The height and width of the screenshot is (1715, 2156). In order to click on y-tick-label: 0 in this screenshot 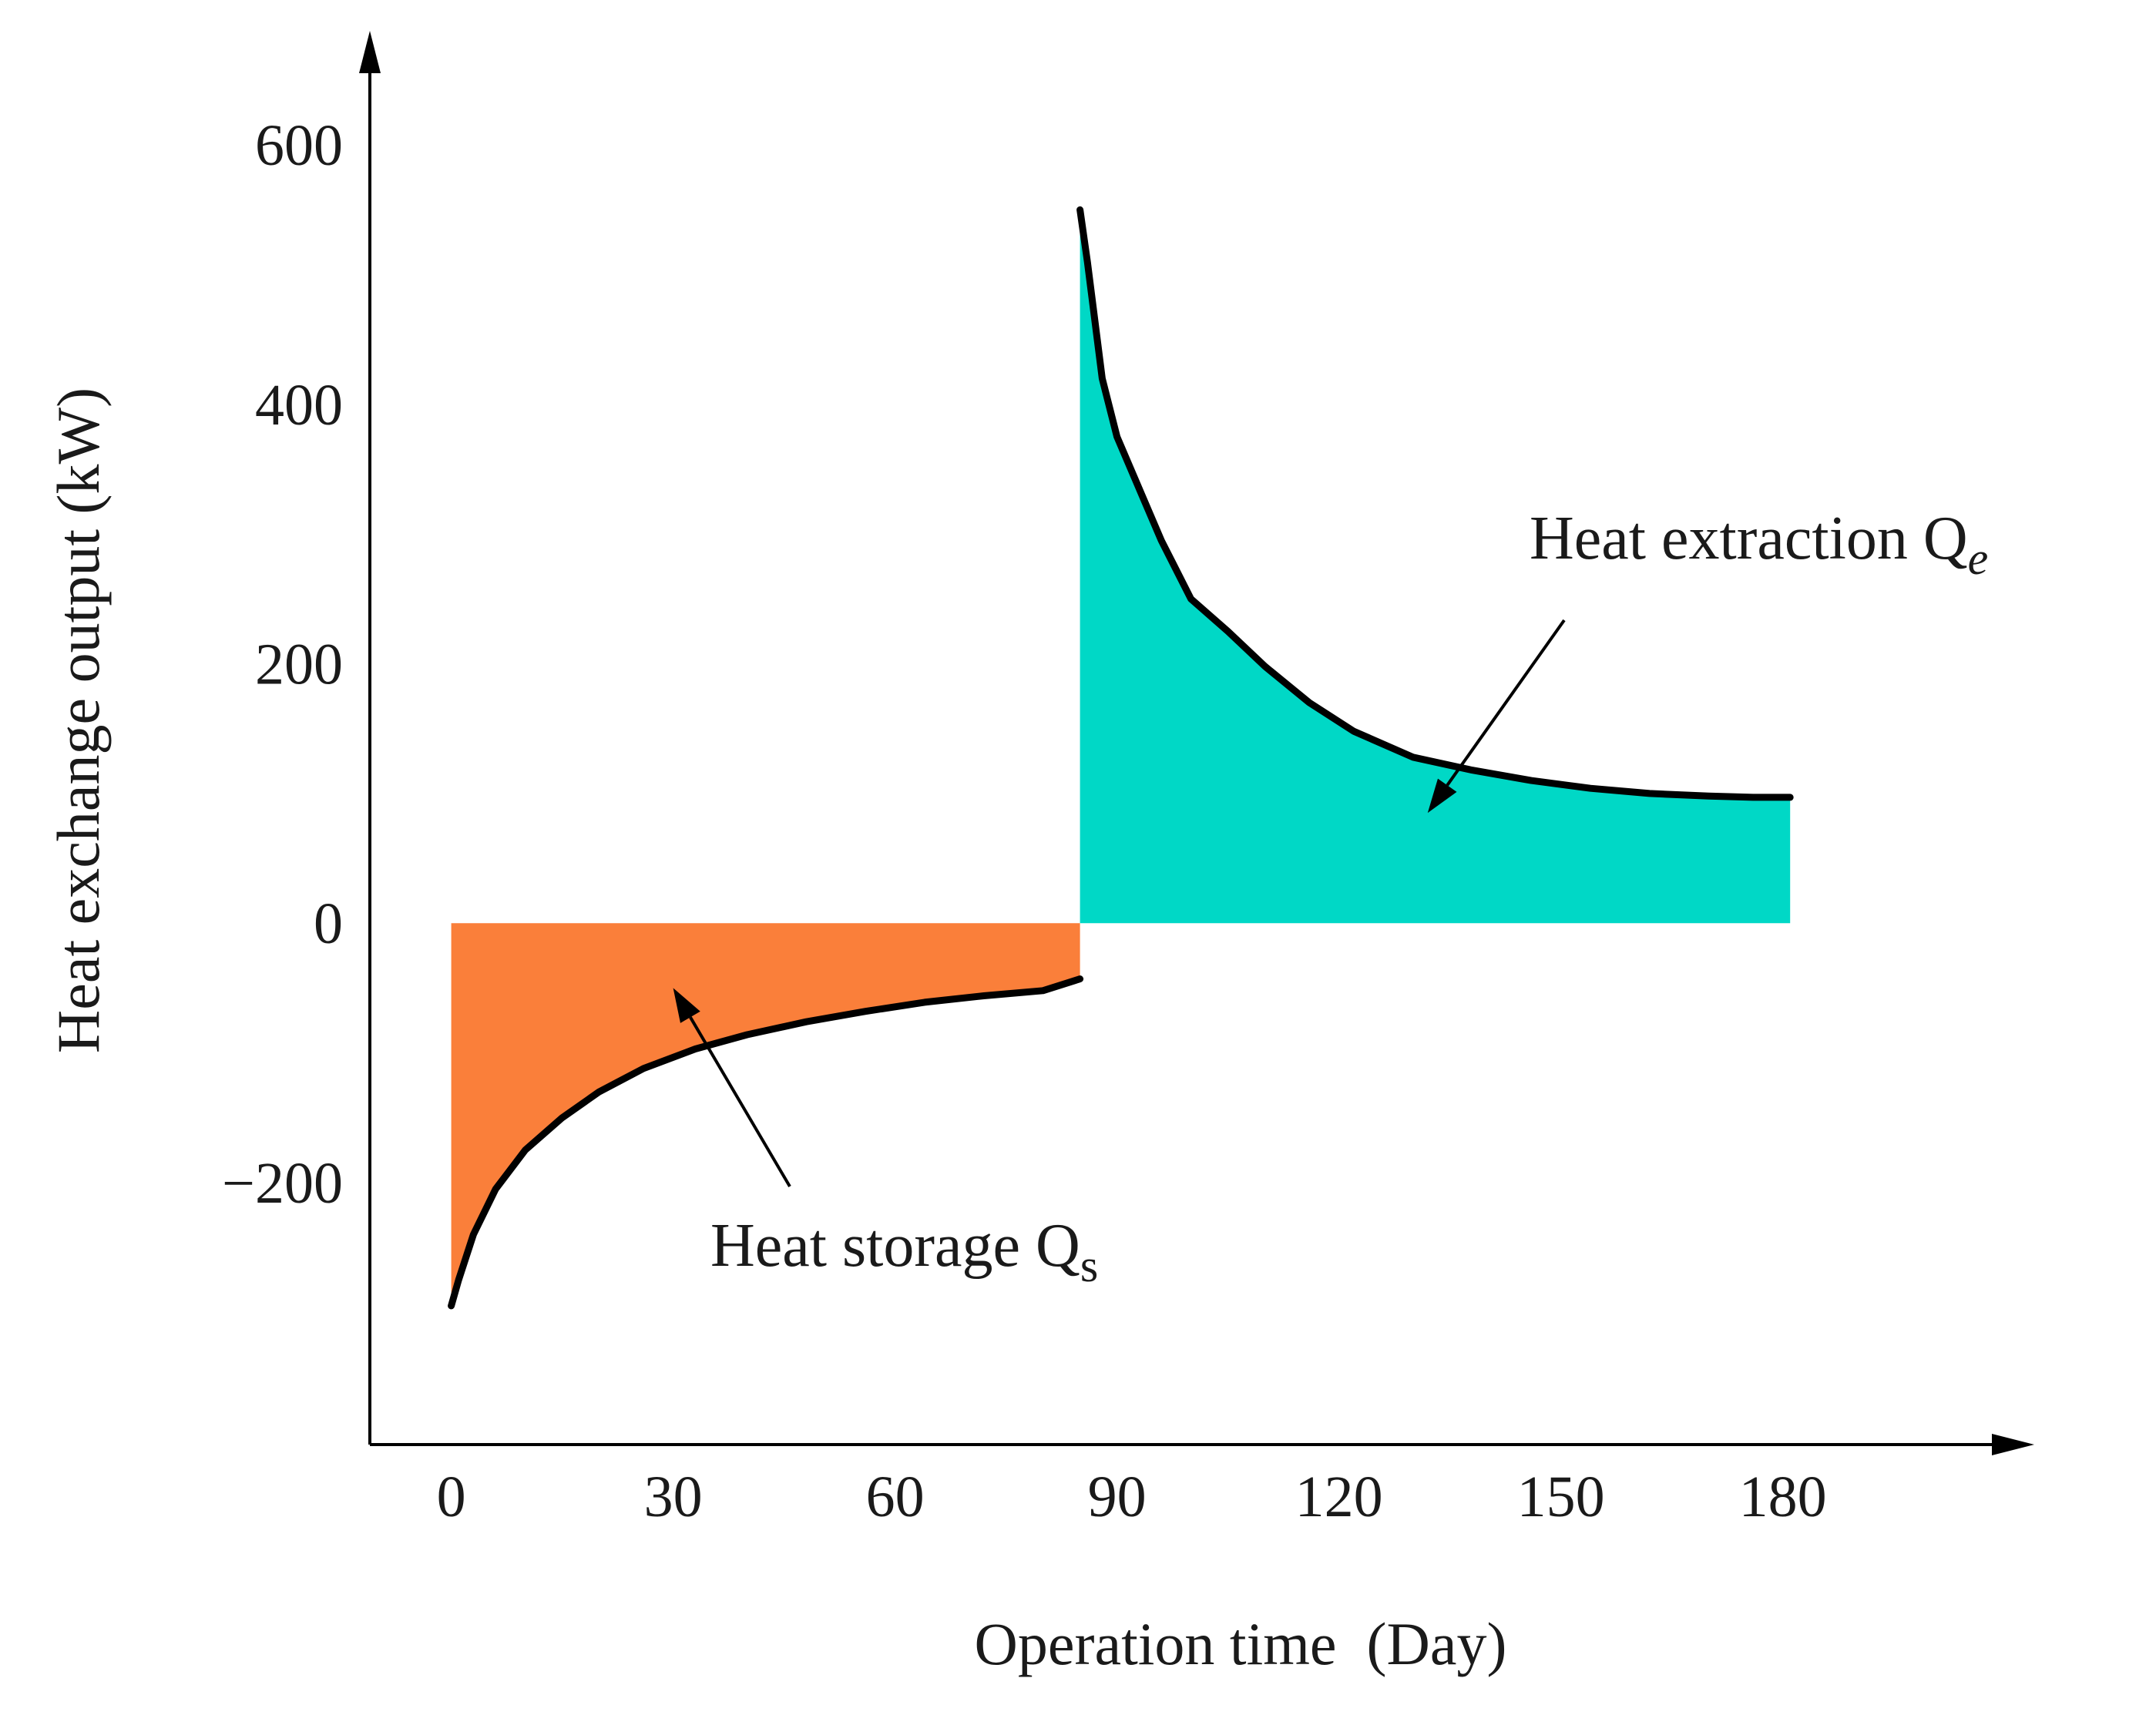, I will do `click(328, 924)`.